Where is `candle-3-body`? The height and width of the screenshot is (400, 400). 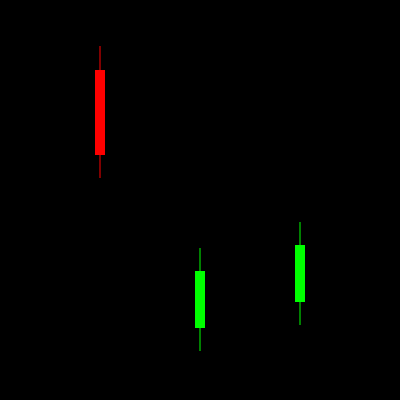 candle-3-body is located at coordinates (300, 273).